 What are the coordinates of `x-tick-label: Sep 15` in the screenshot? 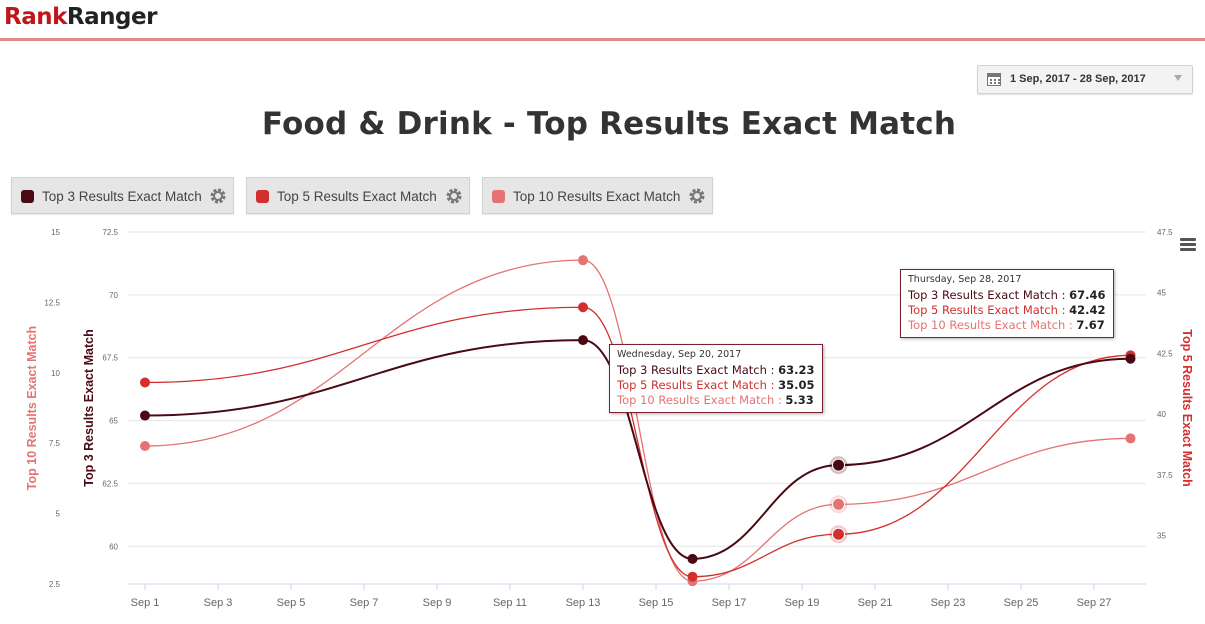 It's located at (656, 603).